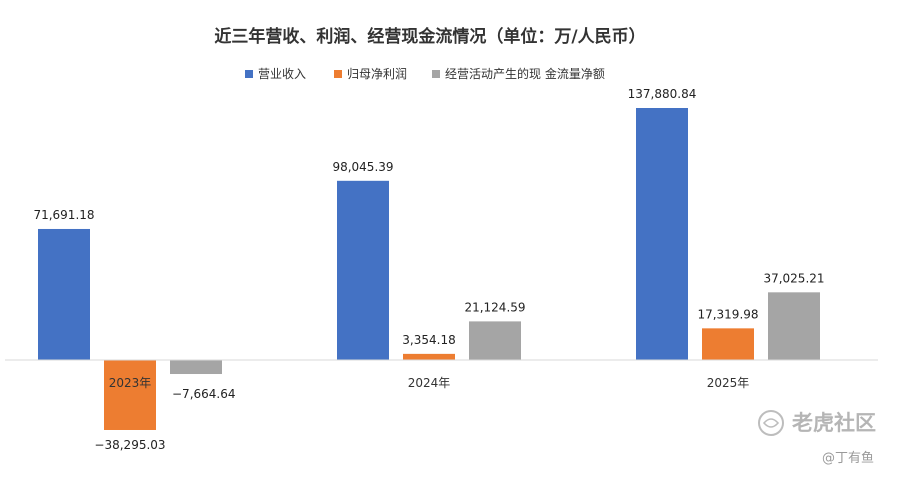  What do you see at coordinates (727, 314) in the screenshot?
I see `data-label-2-3: 17,319.98` at bounding box center [727, 314].